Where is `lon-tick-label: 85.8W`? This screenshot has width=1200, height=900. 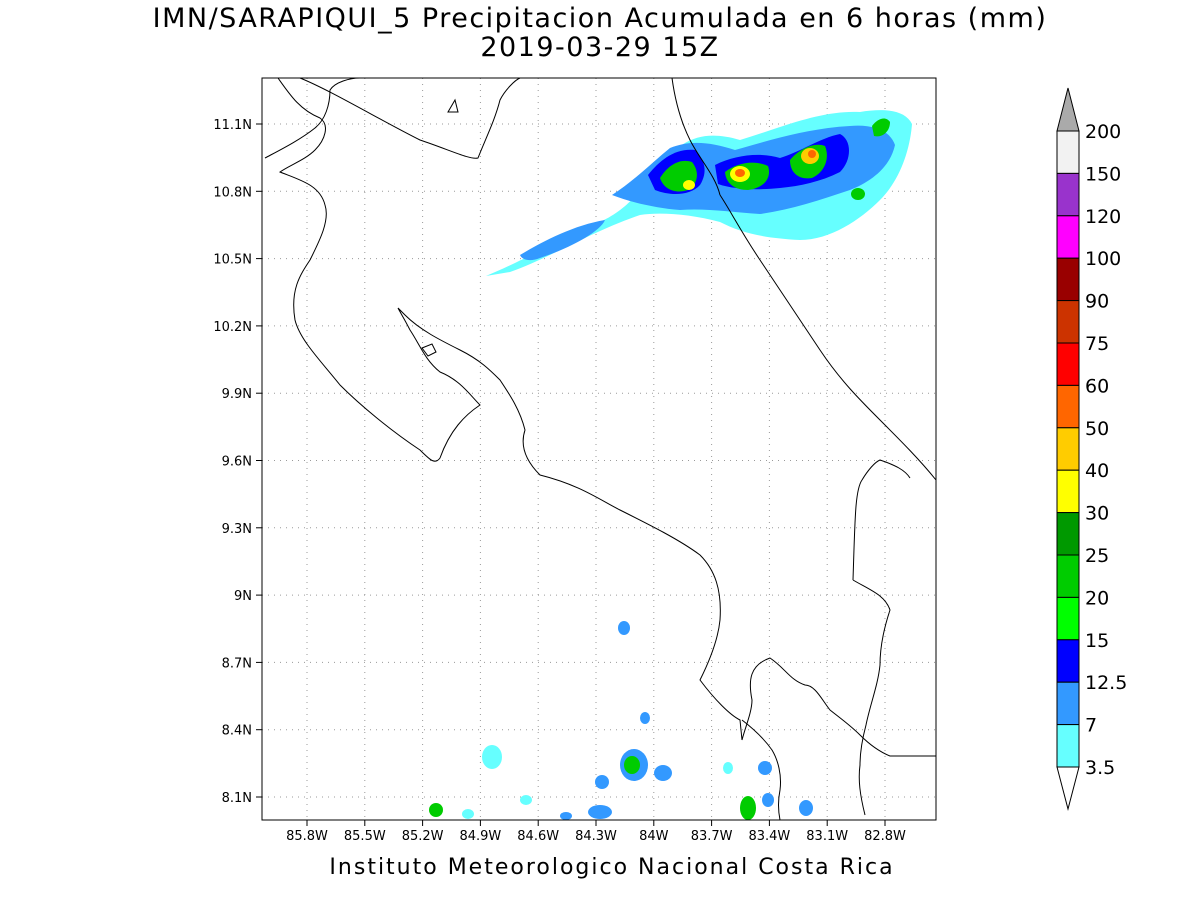
lon-tick-label: 85.8W is located at coordinates (307, 836).